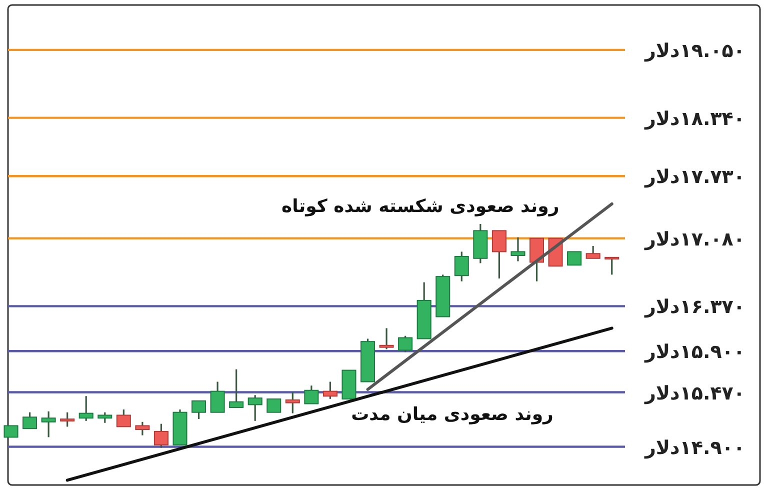 Image resolution: width=768 pixels, height=495 pixels. What do you see at coordinates (452, 414) in the screenshot?
I see `annotation: روند صعودی میان مدت` at bounding box center [452, 414].